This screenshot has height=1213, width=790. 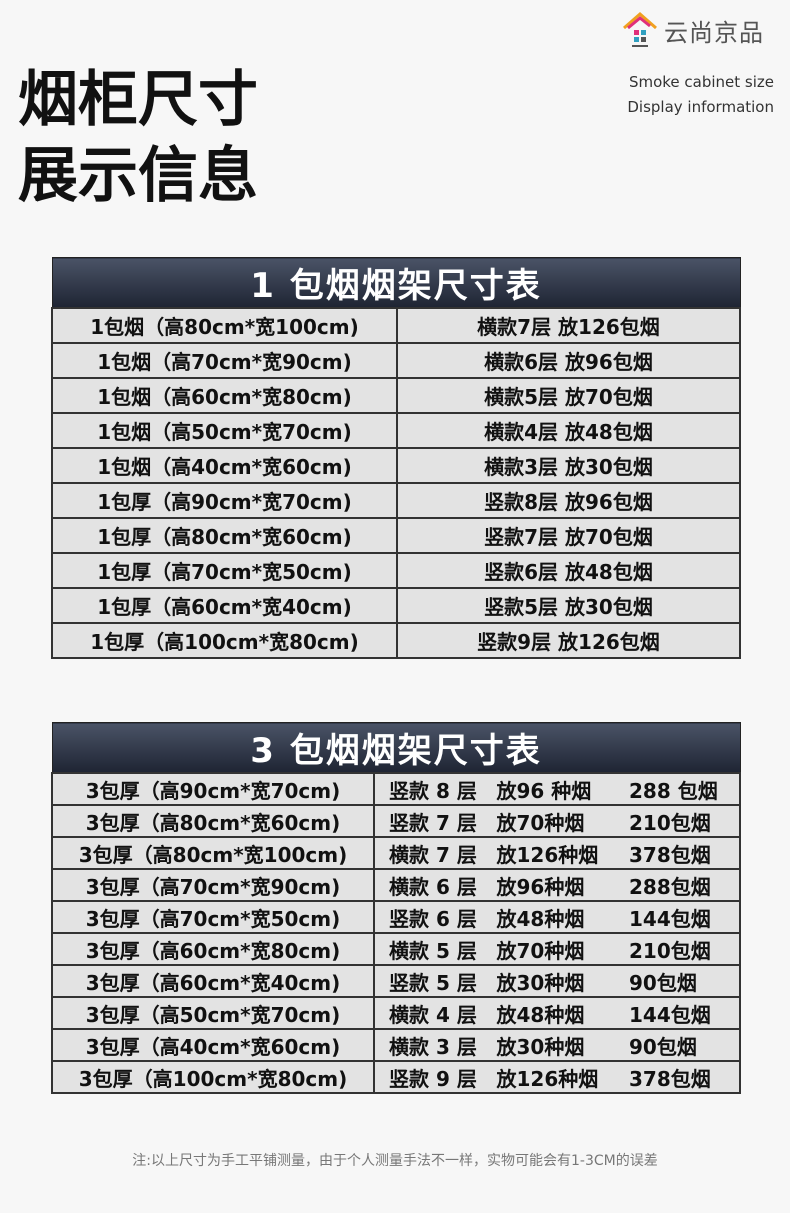 I want to click on brand-name: 云尚京品, so click(x=714, y=32).